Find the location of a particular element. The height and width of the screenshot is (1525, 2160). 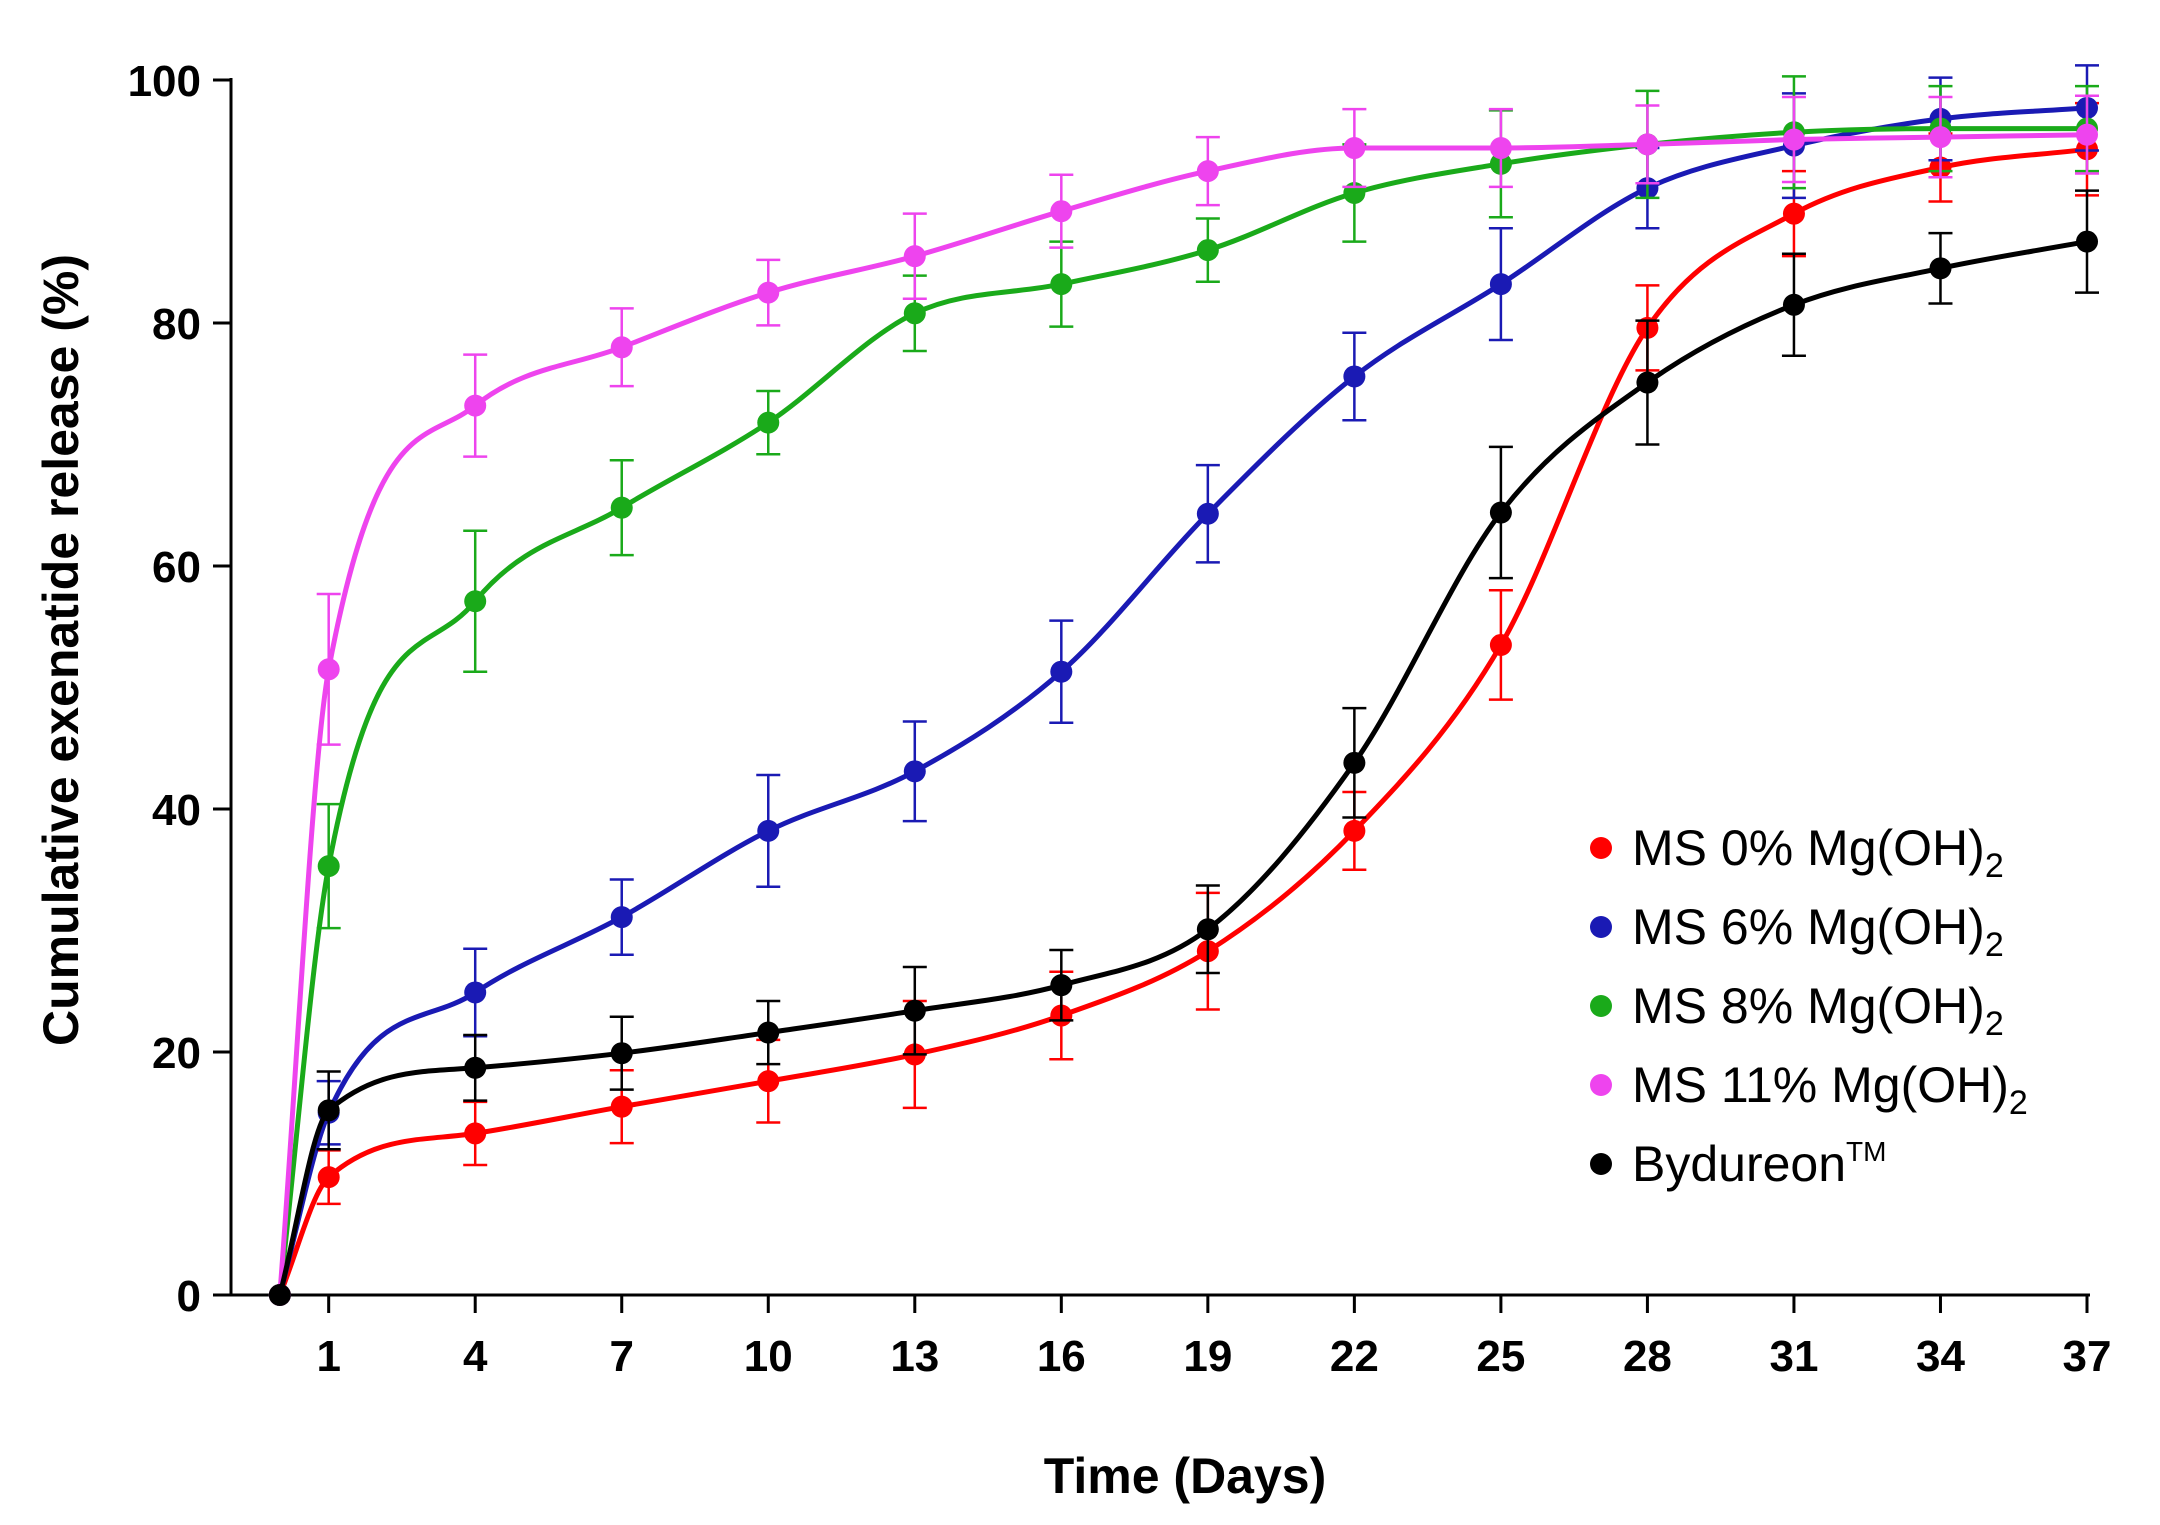

x-tick-label: 25 is located at coordinates (1500, 1356).